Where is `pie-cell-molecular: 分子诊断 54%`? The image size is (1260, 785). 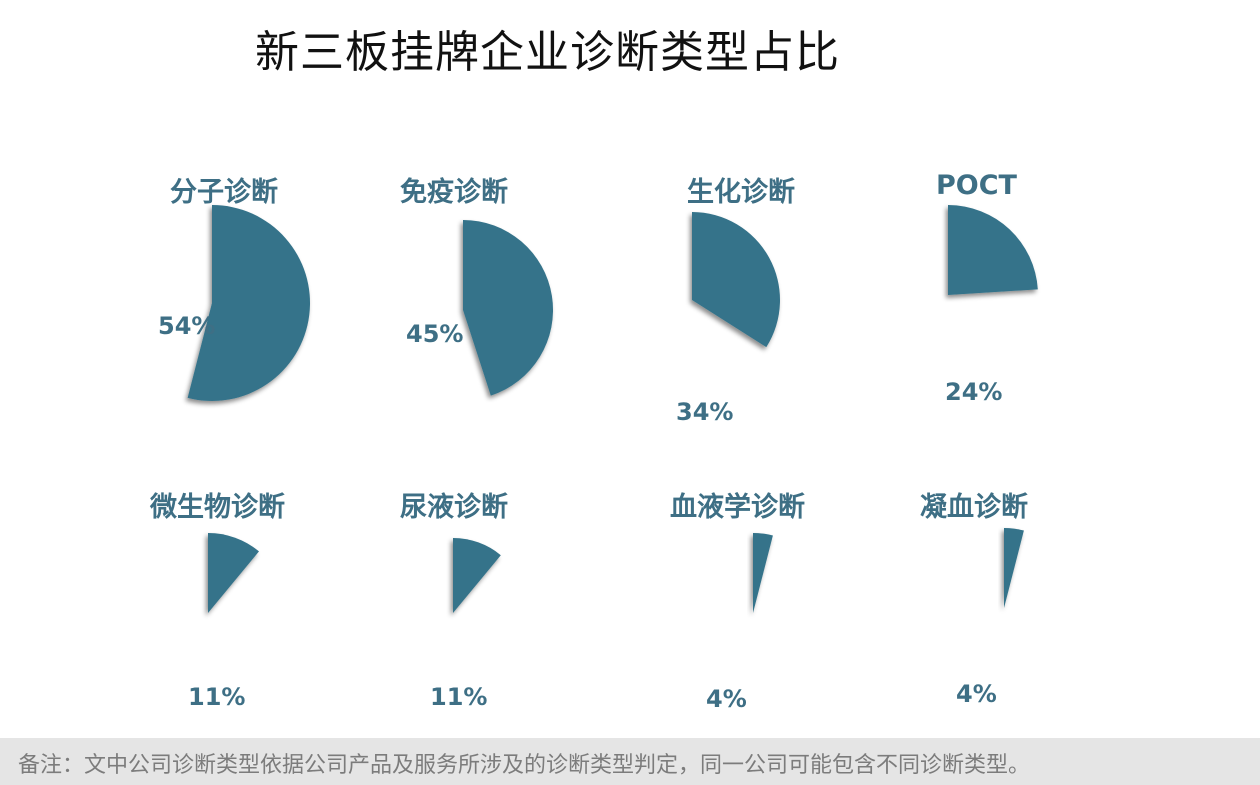 pie-cell-molecular: 分子诊断 54% is located at coordinates (275, 315).